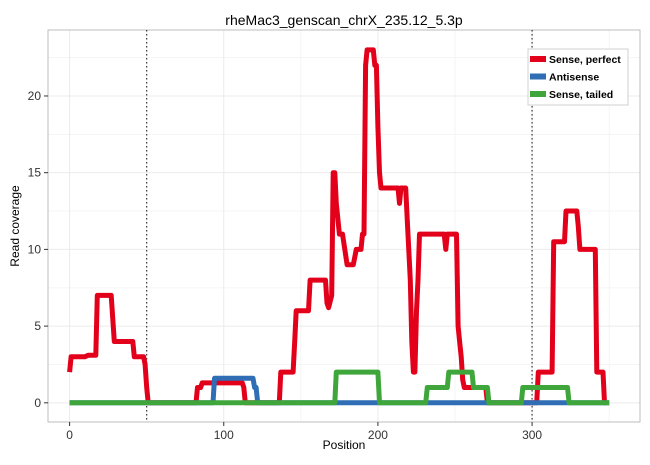 The image size is (650, 465). Describe the element at coordinates (224, 435) in the screenshot. I see `x-tick-label: 100` at that location.